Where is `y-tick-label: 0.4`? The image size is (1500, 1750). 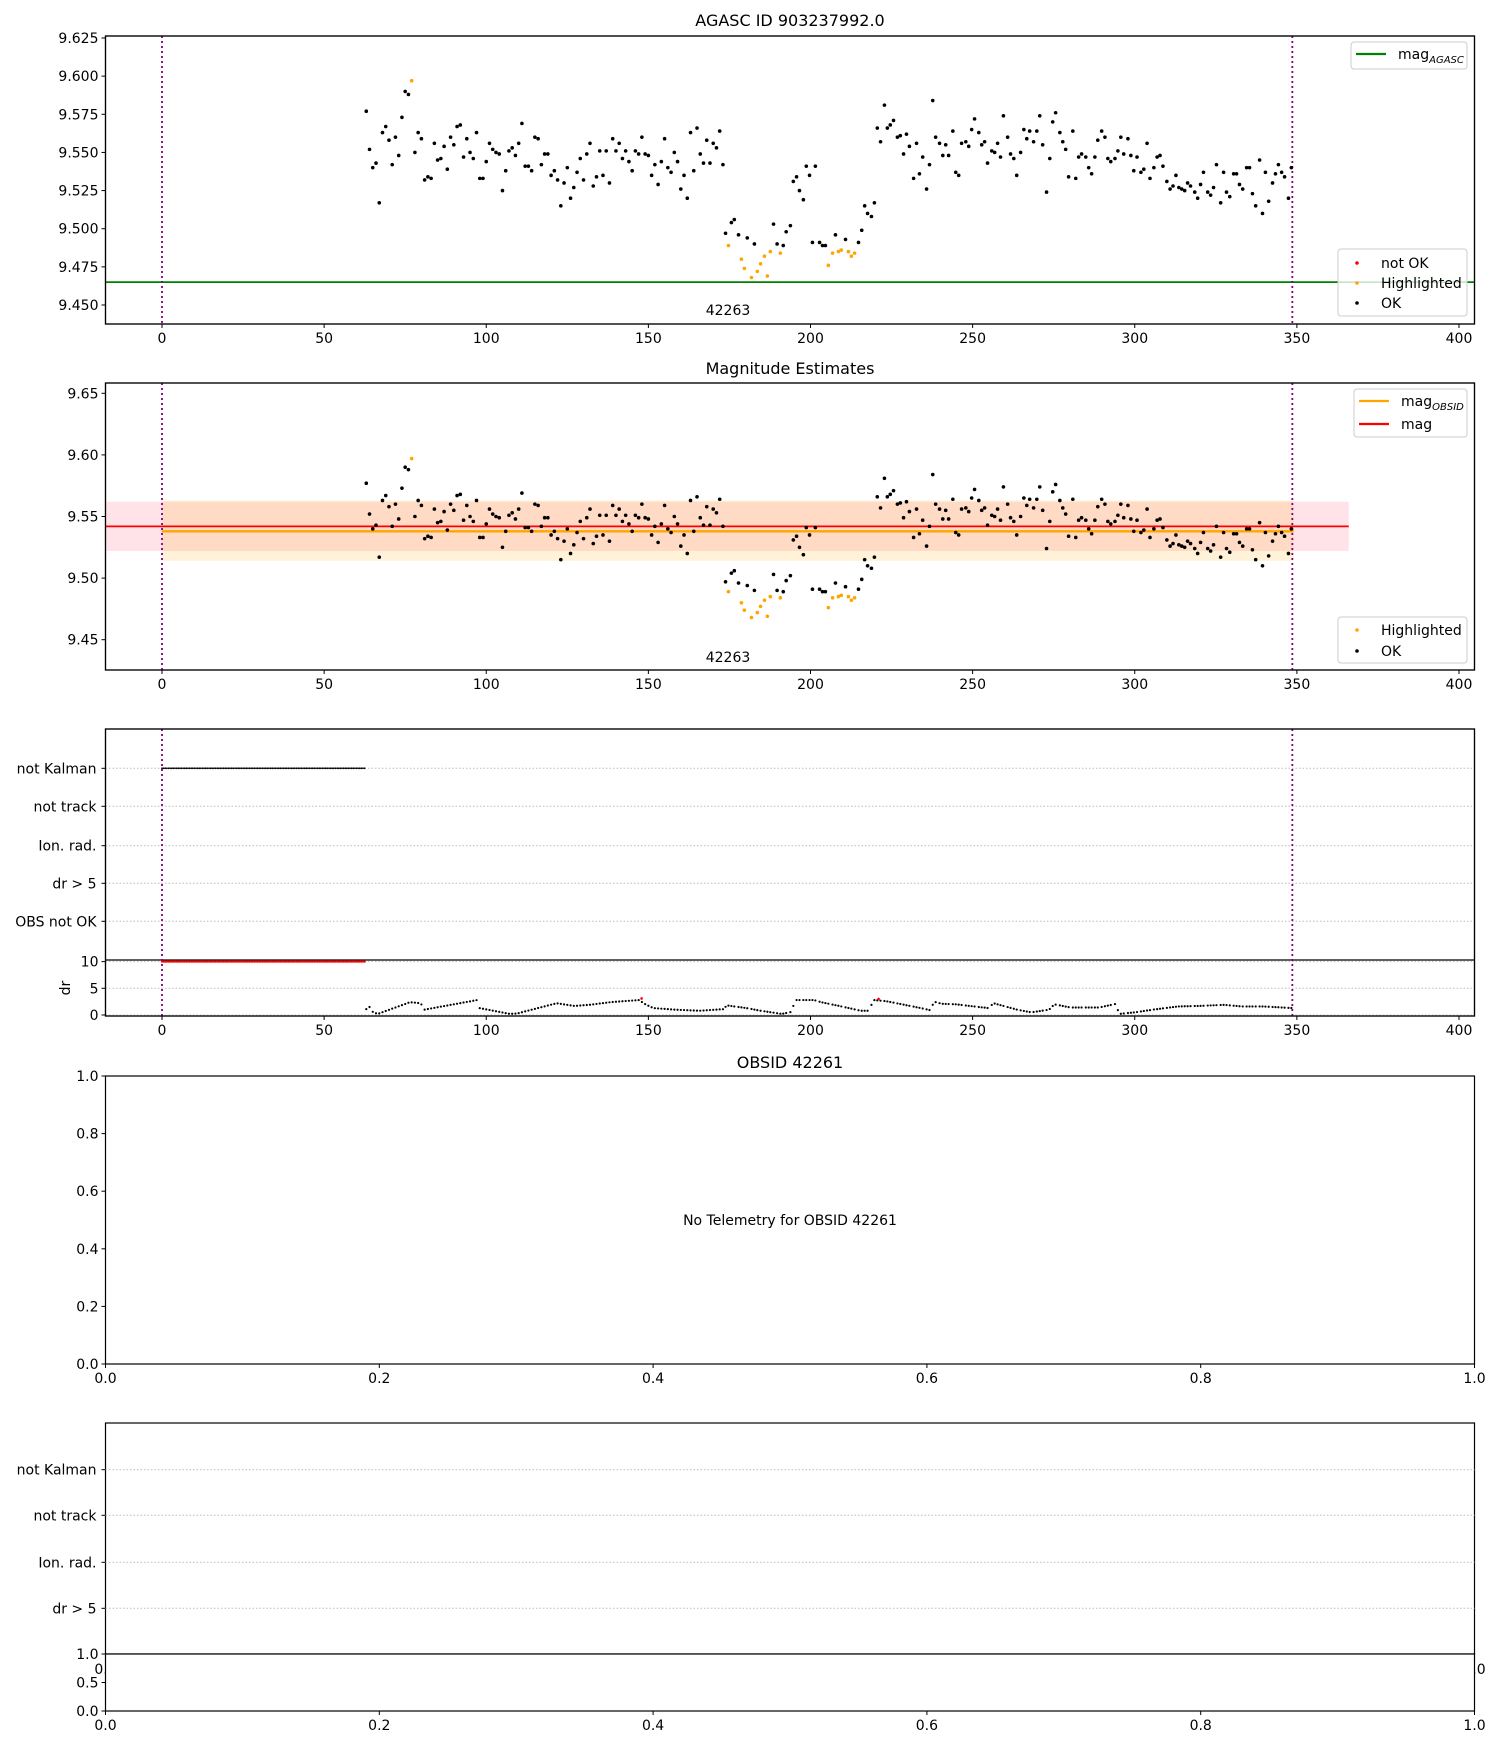 y-tick-label: 0.4 is located at coordinates (87, 1250).